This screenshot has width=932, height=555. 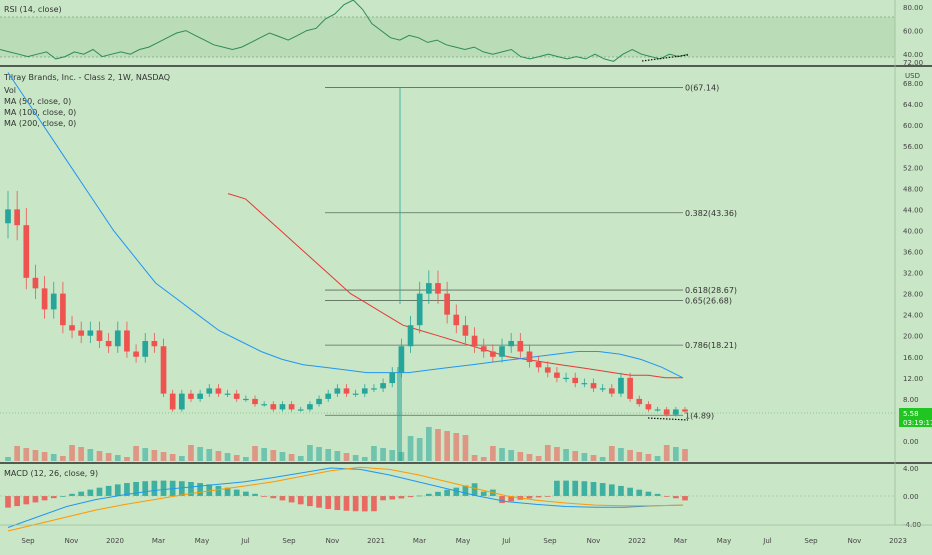 What do you see at coordinates (115, 541) in the screenshot?
I see `time-tick-label: 2020` at bounding box center [115, 541].